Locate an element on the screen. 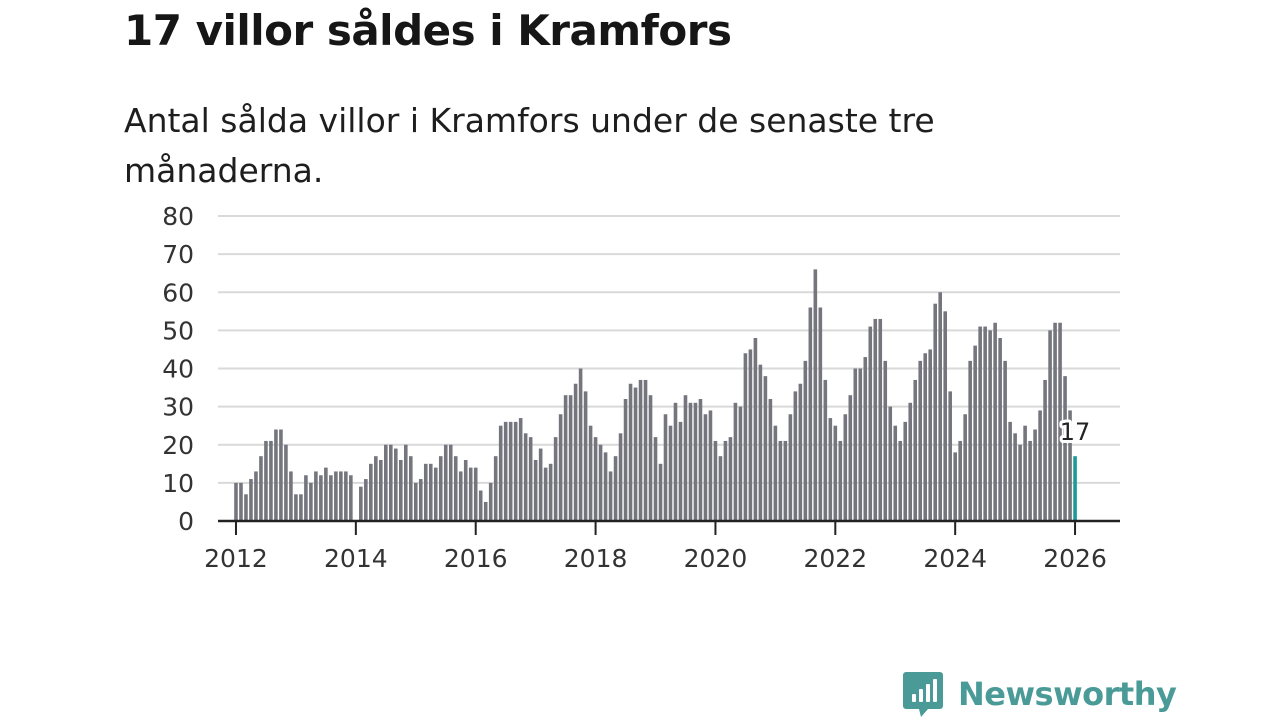  highlighted-bar is located at coordinates (1075, 488).